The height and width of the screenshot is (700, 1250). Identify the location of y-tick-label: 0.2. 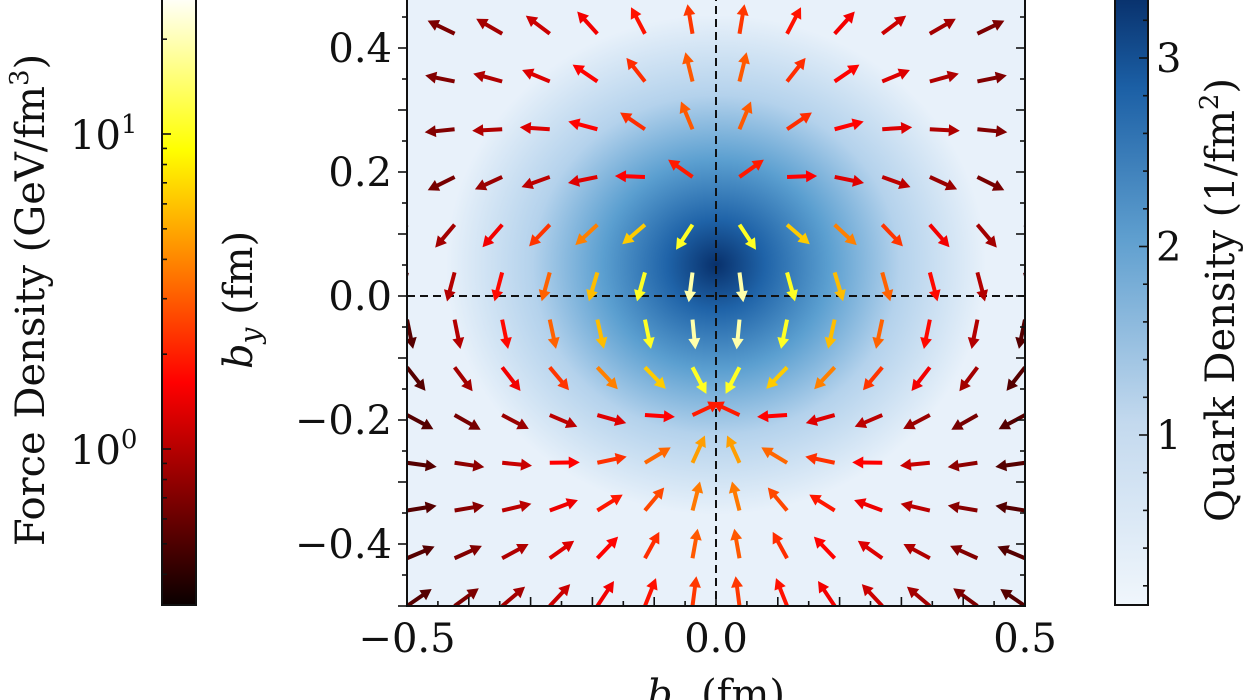
(360, 173).